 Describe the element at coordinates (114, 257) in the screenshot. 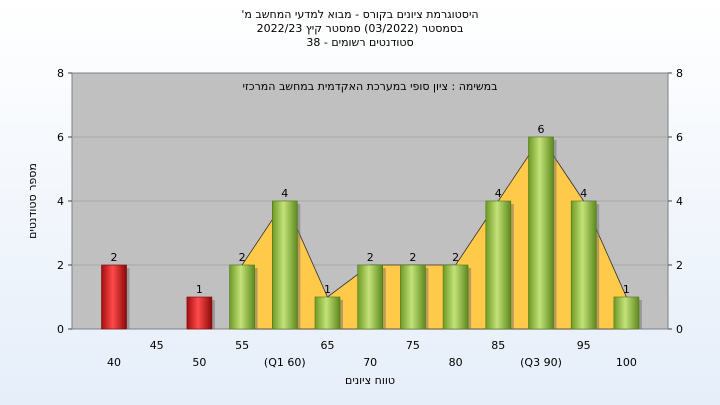

I see `value-label-0: 2` at that location.